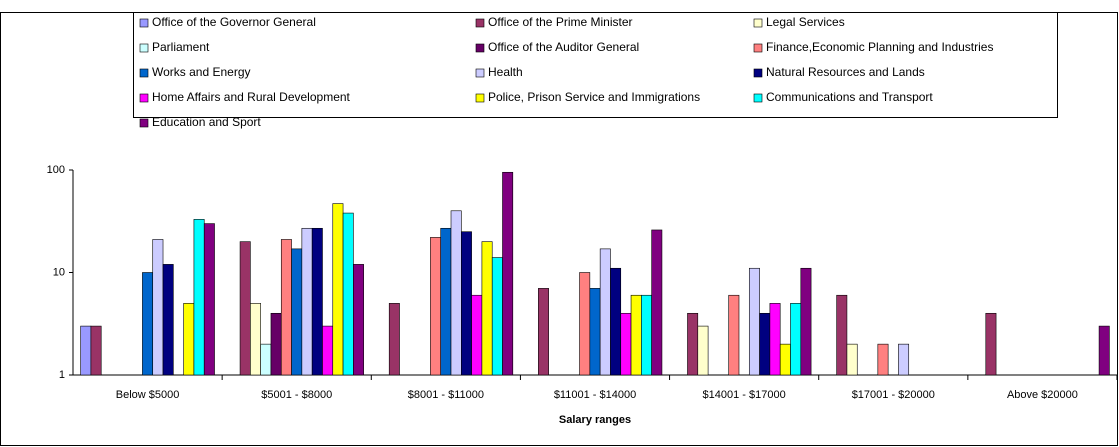  I want to click on legend-label: Communications and Transport, so click(849, 97).